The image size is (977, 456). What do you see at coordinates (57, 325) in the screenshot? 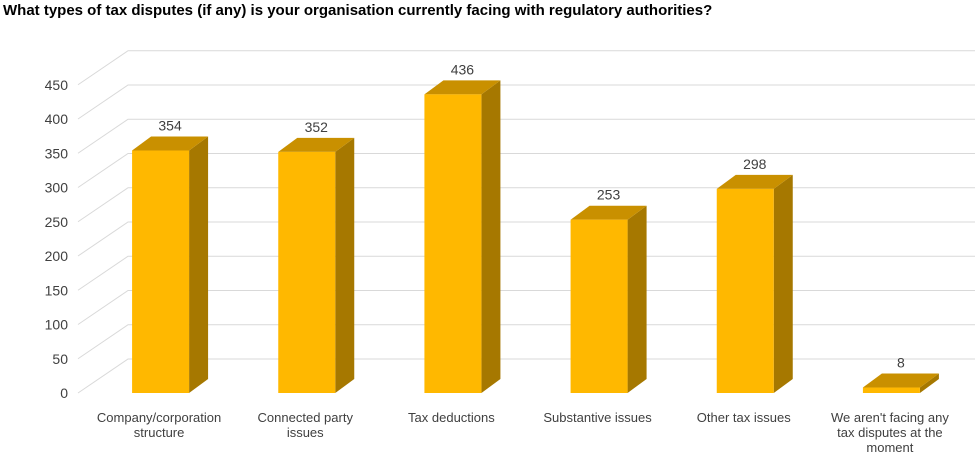
I see `y-tick-label: 100` at bounding box center [57, 325].